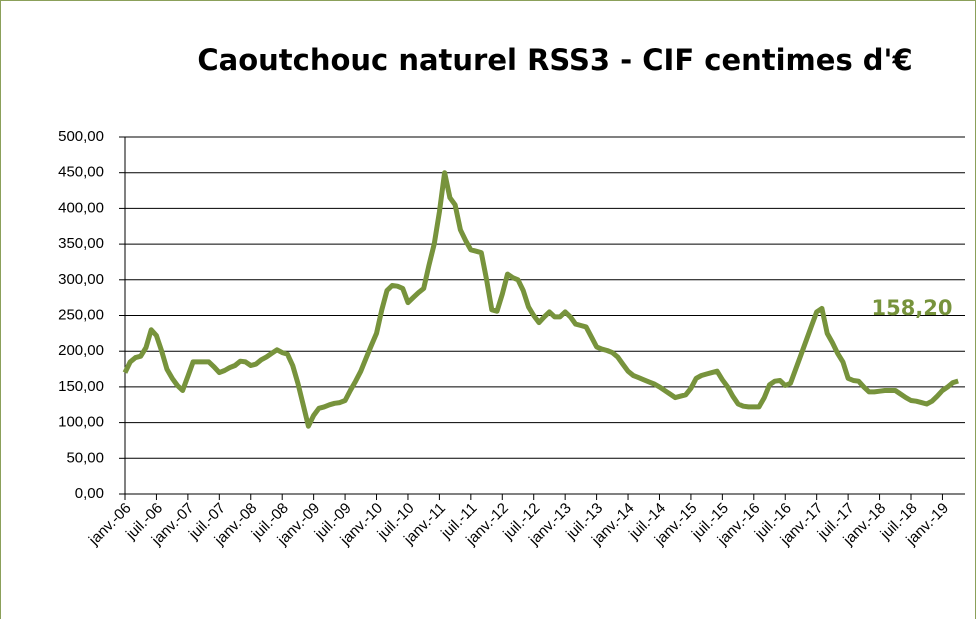 Image resolution: width=977 pixels, height=619 pixels. What do you see at coordinates (81, 350) in the screenshot?
I see `y-tick-label: 200,00` at bounding box center [81, 350].